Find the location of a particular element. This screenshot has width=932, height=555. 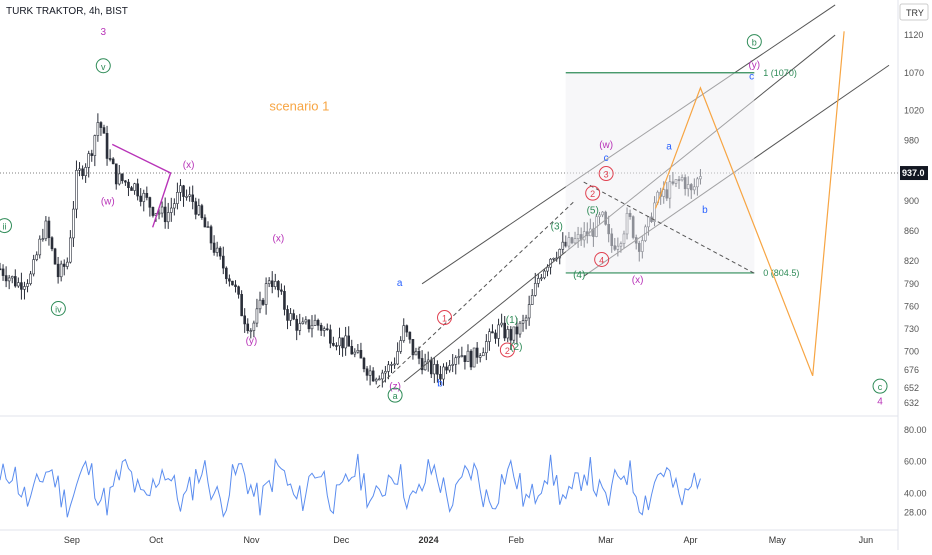

rsi-line is located at coordinates (350, 485).